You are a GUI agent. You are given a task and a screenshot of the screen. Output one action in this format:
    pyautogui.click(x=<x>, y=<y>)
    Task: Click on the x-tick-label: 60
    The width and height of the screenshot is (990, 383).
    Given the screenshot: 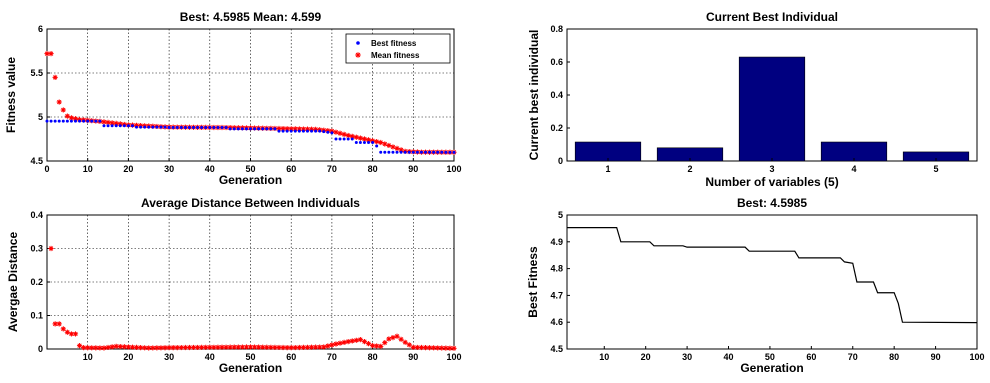 What is the action you would take?
    pyautogui.click(x=811, y=357)
    